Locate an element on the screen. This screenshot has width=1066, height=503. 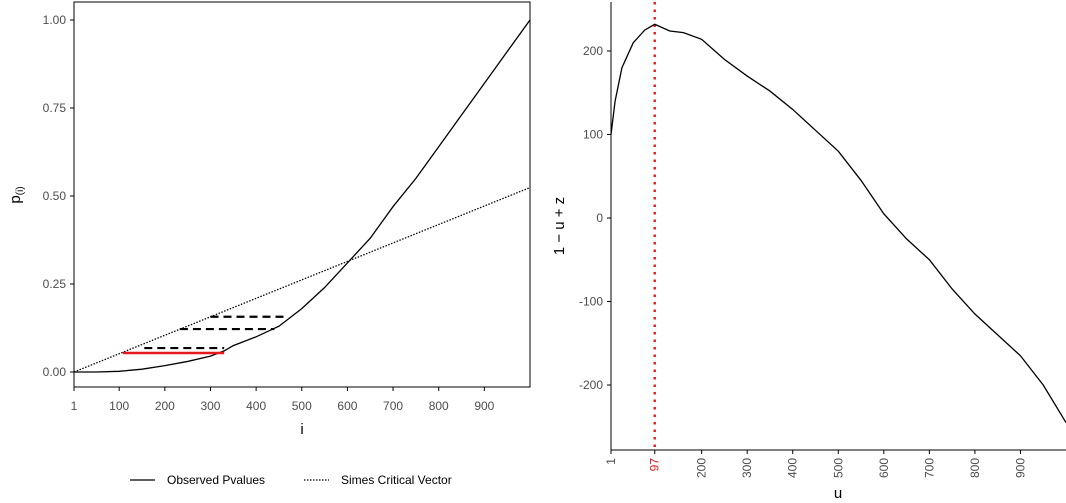
left-x-tick-label: 500 is located at coordinates (302, 406).